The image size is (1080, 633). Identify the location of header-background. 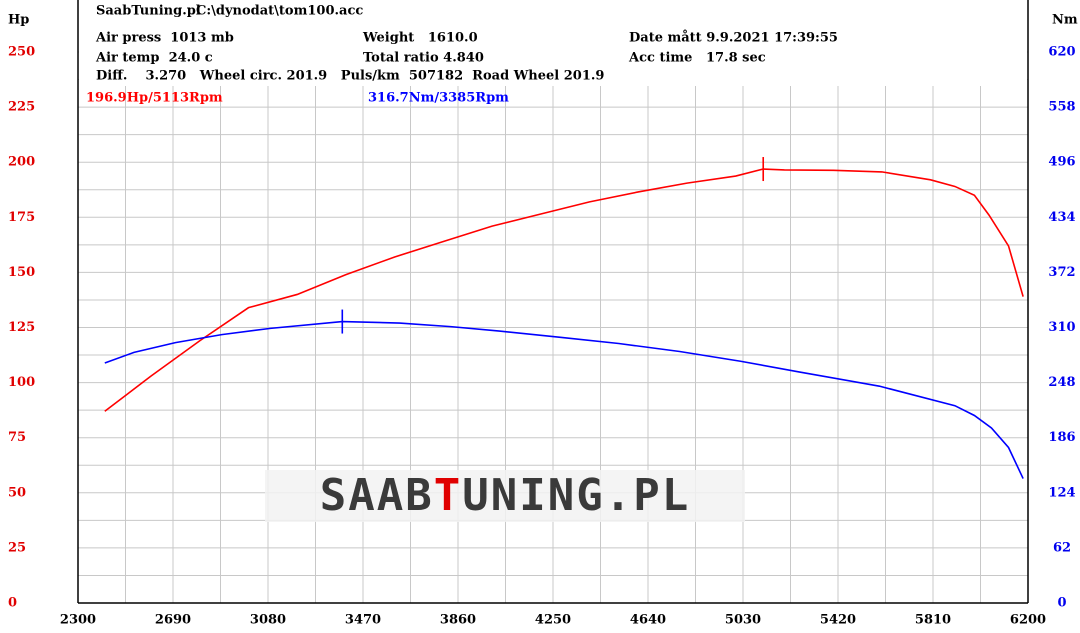
(553, 43).